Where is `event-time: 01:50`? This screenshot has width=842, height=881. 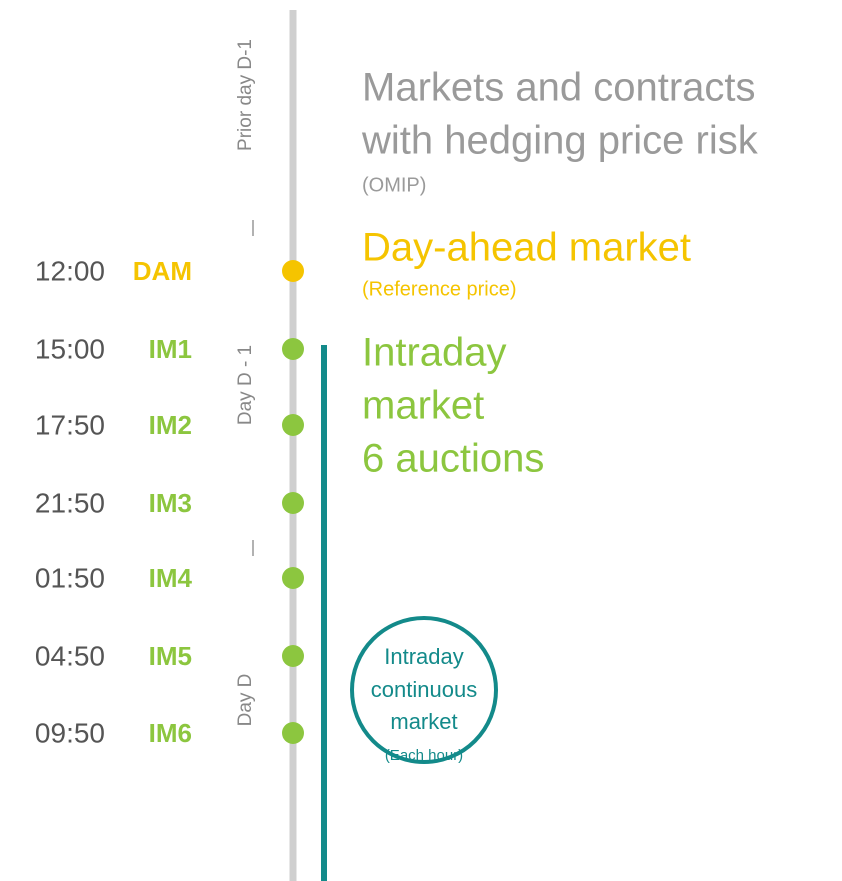 event-time: 01:50 is located at coordinates (70, 577).